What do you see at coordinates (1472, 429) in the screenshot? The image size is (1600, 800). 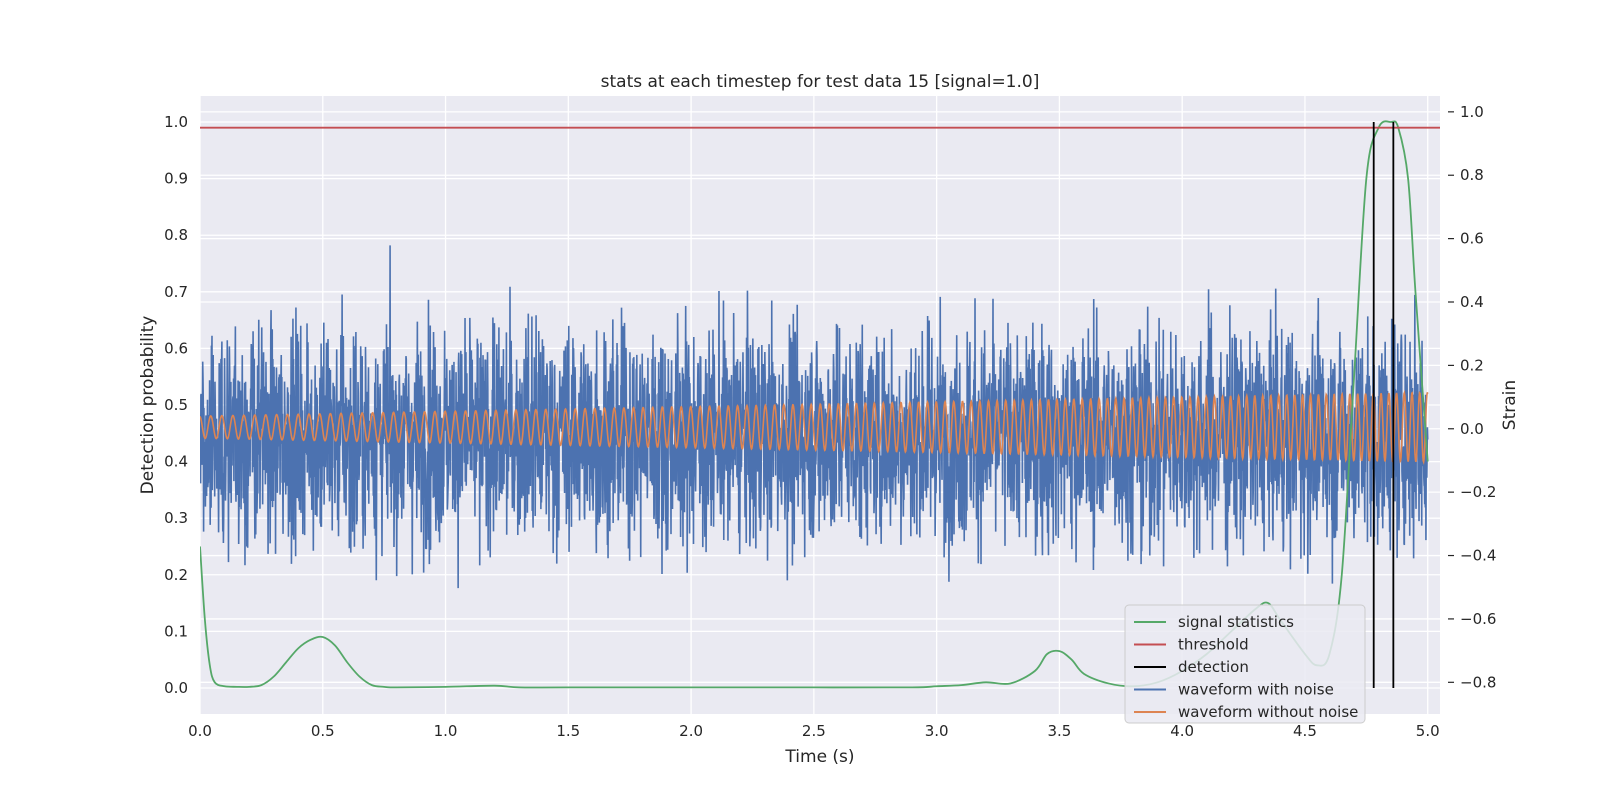 I see `y2-tick-label: 0.0` at bounding box center [1472, 429].